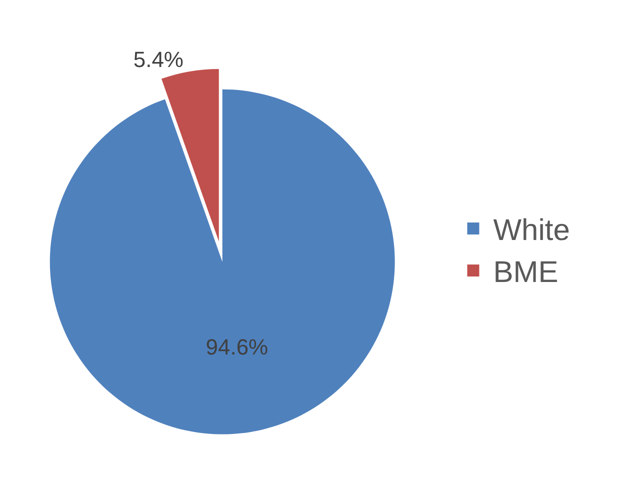 The height and width of the screenshot is (481, 624). Describe the element at coordinates (531, 231) in the screenshot. I see `legend-label: White` at that location.